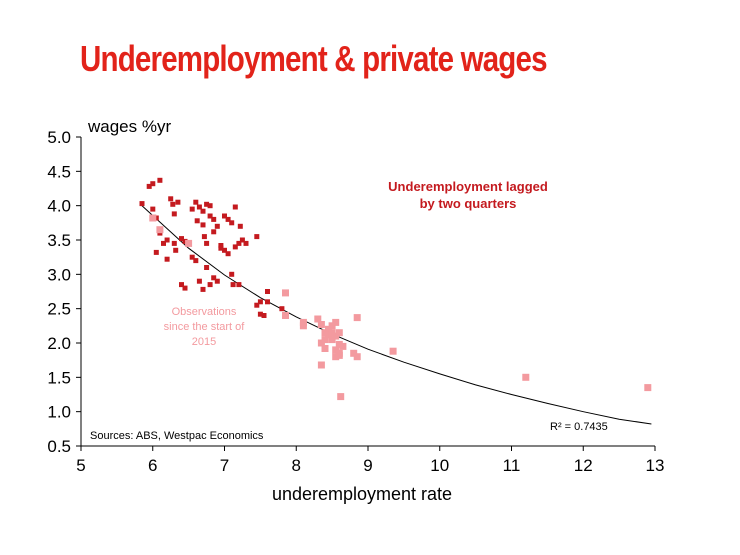  Describe the element at coordinates (439, 465) in the screenshot. I see `x-tick-label: 10` at that location.